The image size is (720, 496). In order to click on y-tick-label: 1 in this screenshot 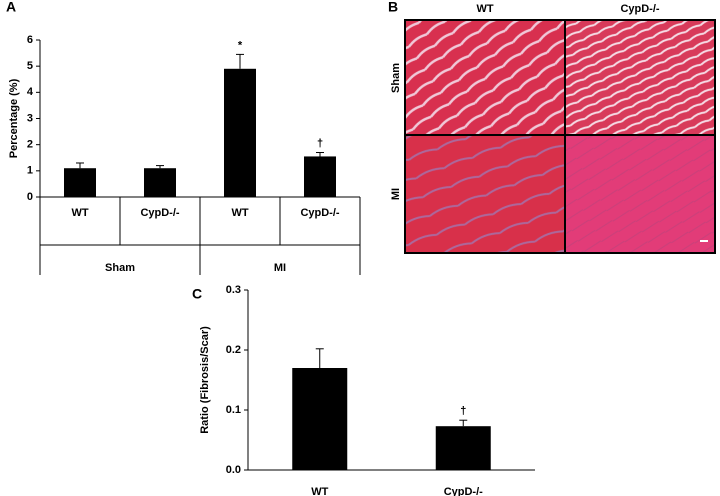, I will do `click(30, 171)`.